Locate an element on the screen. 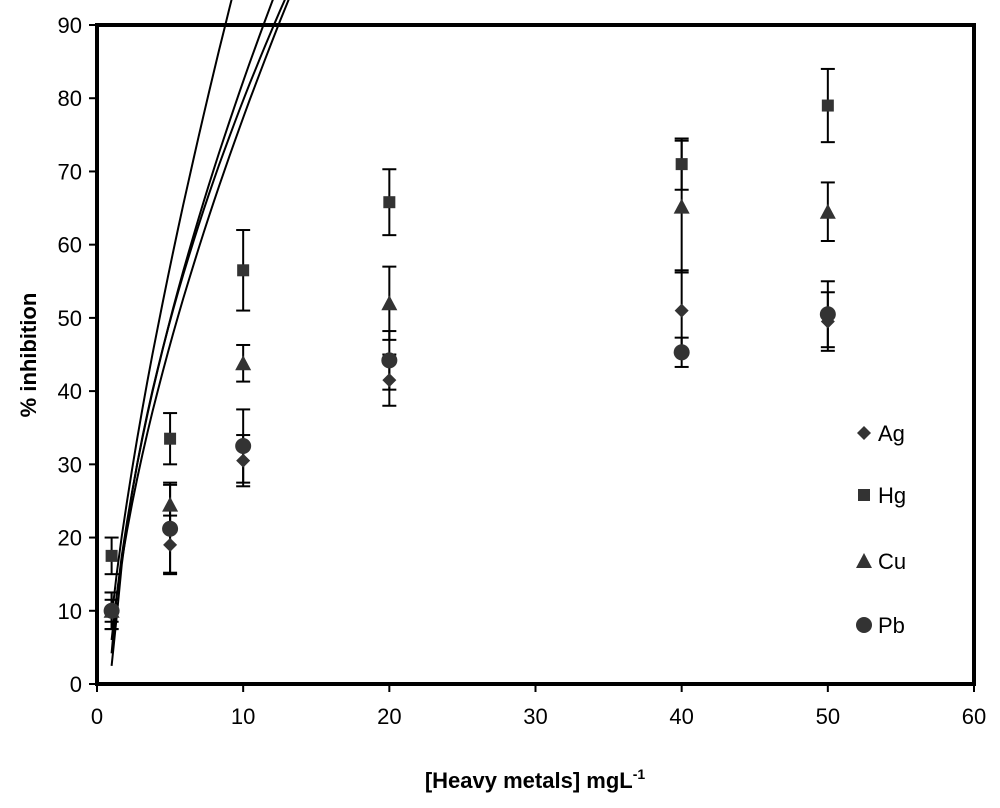  legend-marker-hg is located at coordinates (864, 495).